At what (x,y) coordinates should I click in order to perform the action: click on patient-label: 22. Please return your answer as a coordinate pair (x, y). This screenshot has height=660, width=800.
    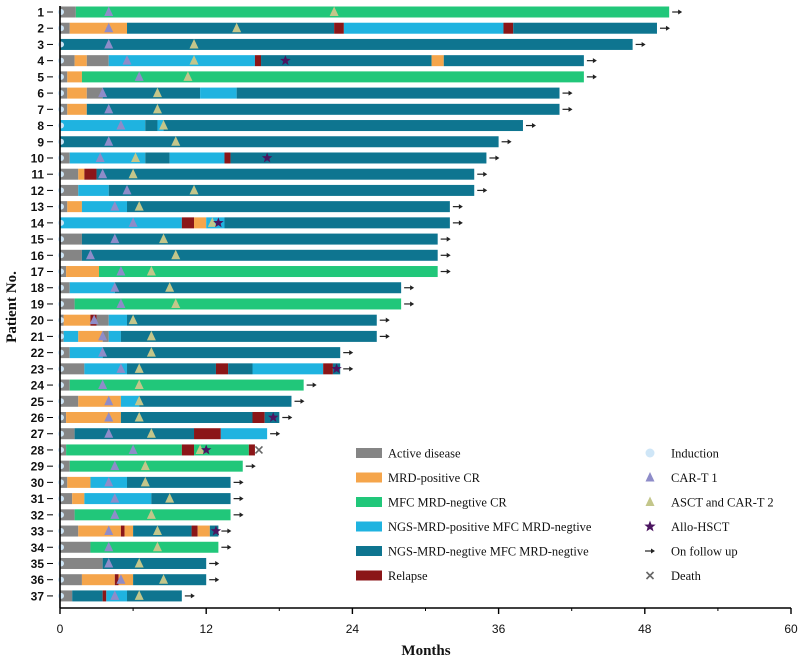
    Looking at the image, I should click on (38, 353).